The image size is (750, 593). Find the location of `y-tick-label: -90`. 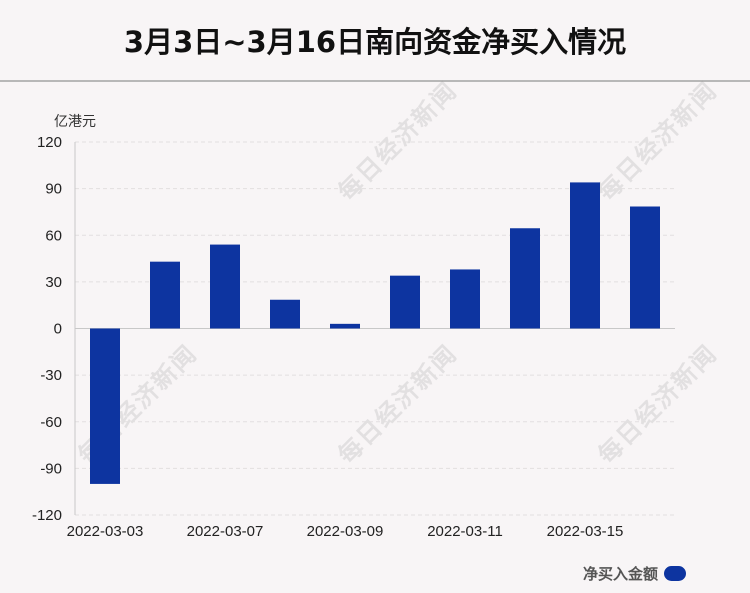

y-tick-label: -90 is located at coordinates (51, 468).